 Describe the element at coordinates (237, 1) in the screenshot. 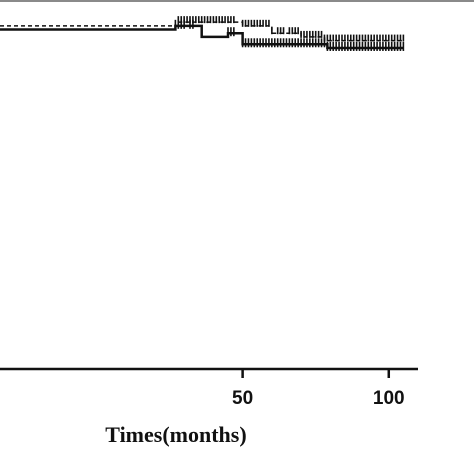

I see `plot-top-frame` at that location.